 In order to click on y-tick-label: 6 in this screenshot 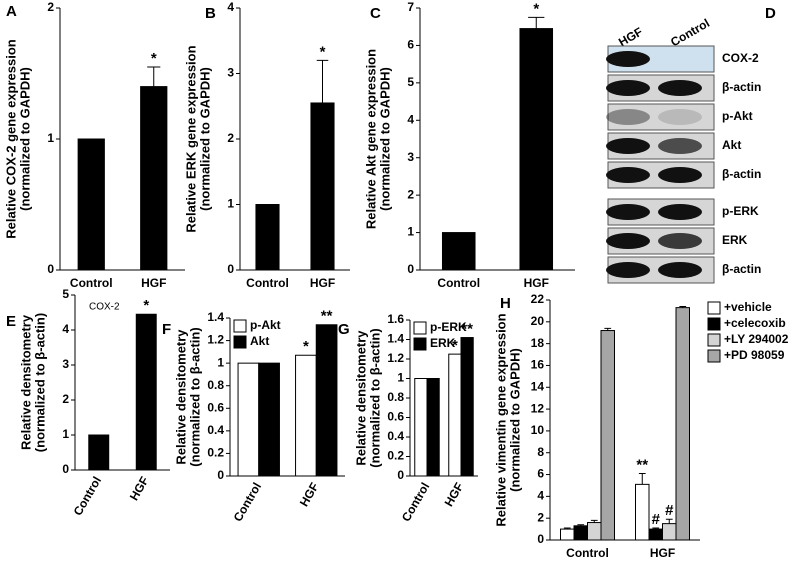, I will do `click(540, 474)`.